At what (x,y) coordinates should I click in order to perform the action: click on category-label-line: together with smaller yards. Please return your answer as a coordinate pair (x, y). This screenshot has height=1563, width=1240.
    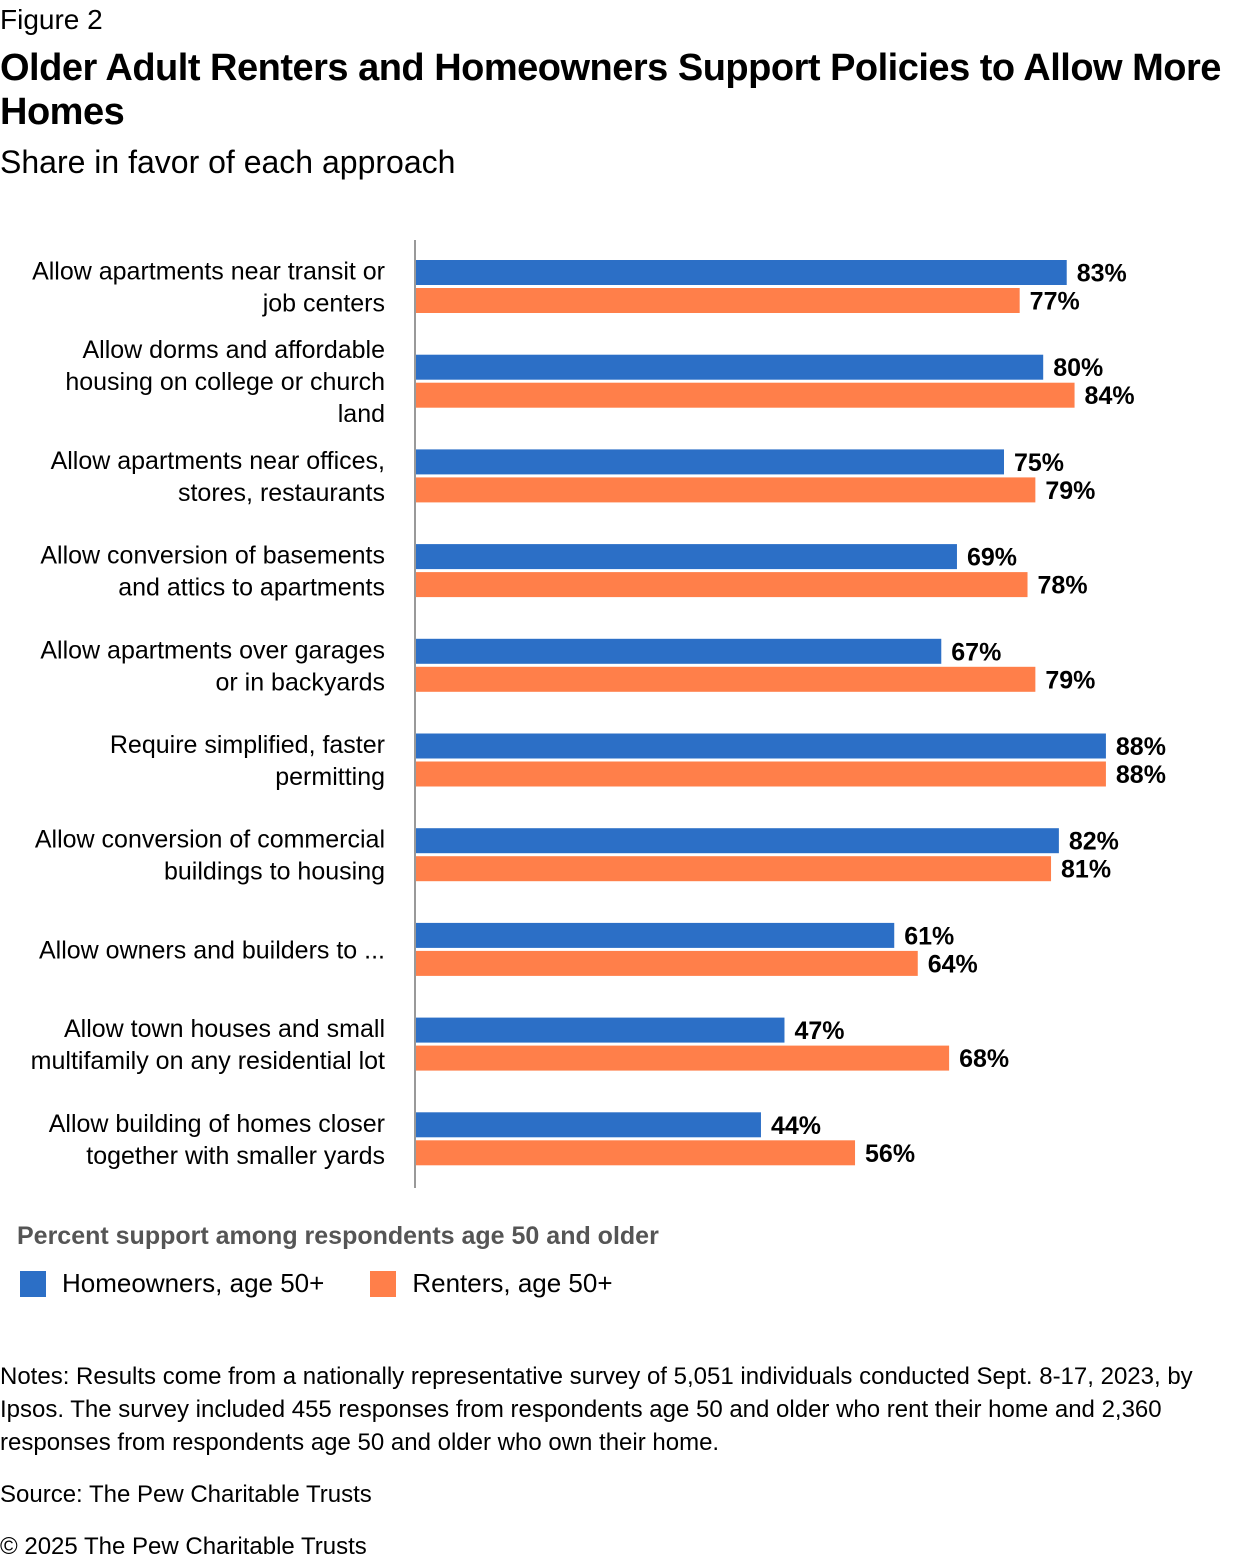
    Looking at the image, I should click on (235, 1156).